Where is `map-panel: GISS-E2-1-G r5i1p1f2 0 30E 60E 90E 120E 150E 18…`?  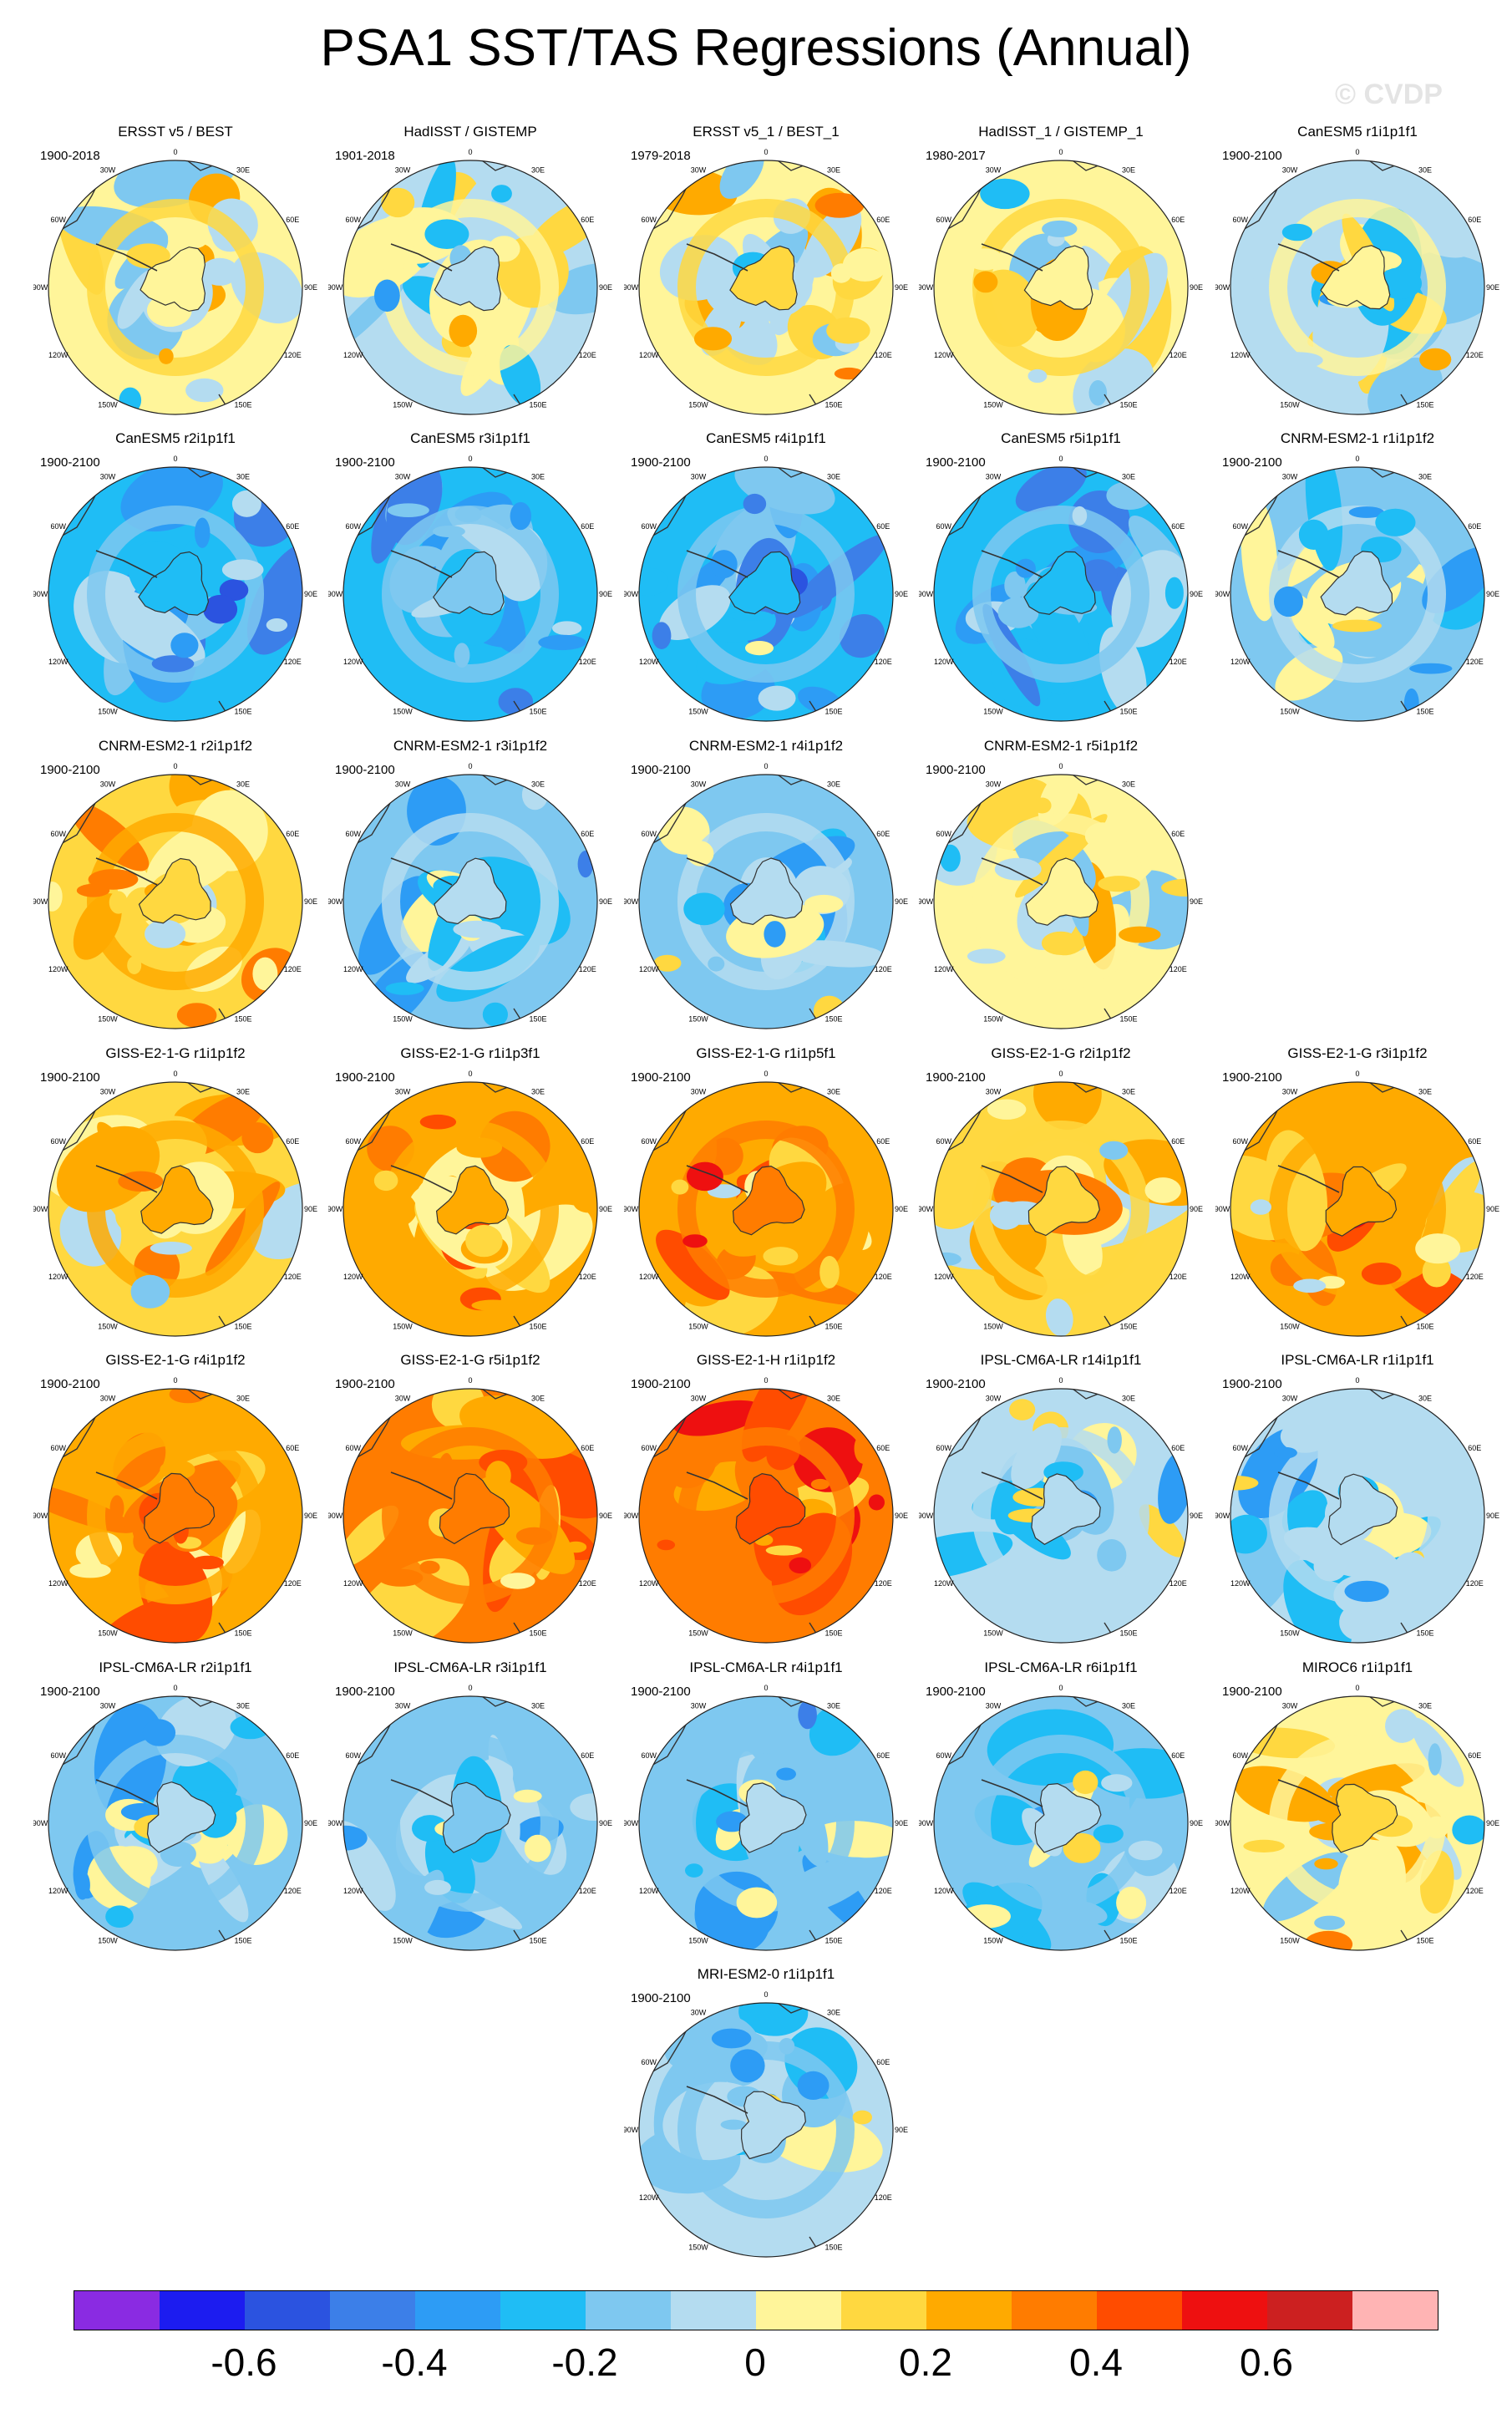
map-panel: GISS-E2-1-G r5i1p1f2 0 30E 60E 90E 120E 150E 18… is located at coordinates (470, 1500).